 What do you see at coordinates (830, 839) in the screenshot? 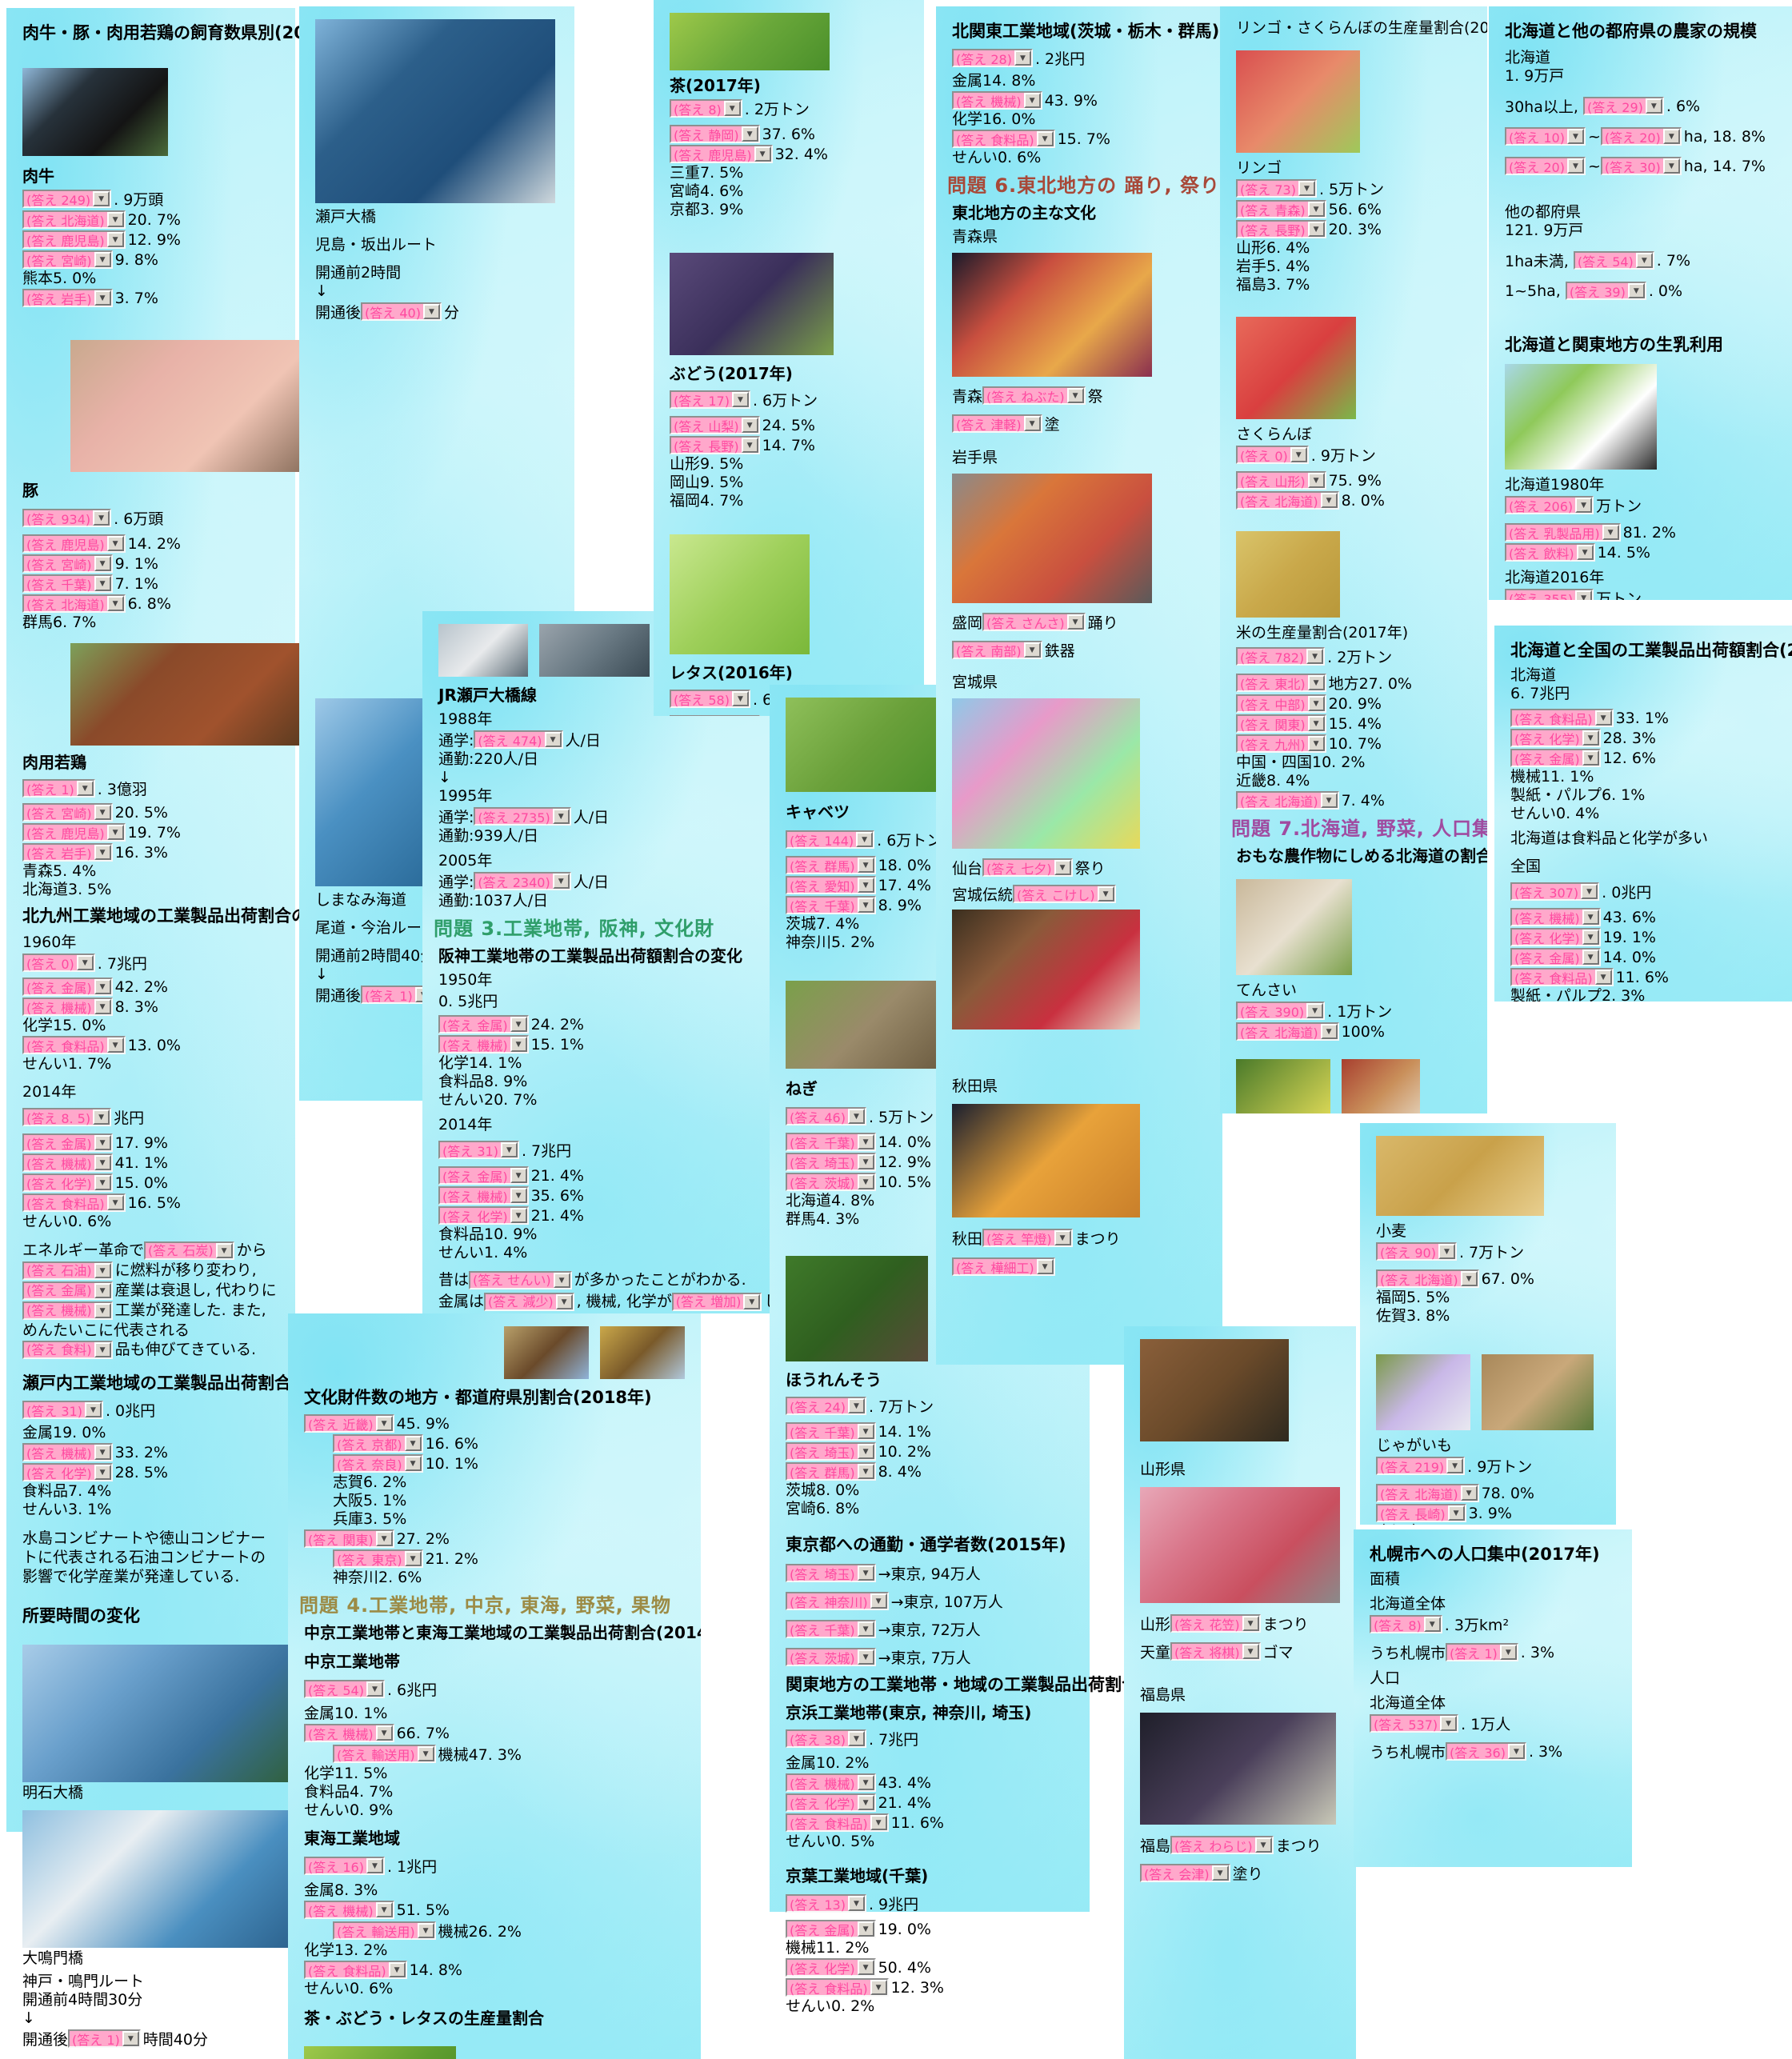
I see `answer-dropdown: (答え 144) ▼` at bounding box center [830, 839].